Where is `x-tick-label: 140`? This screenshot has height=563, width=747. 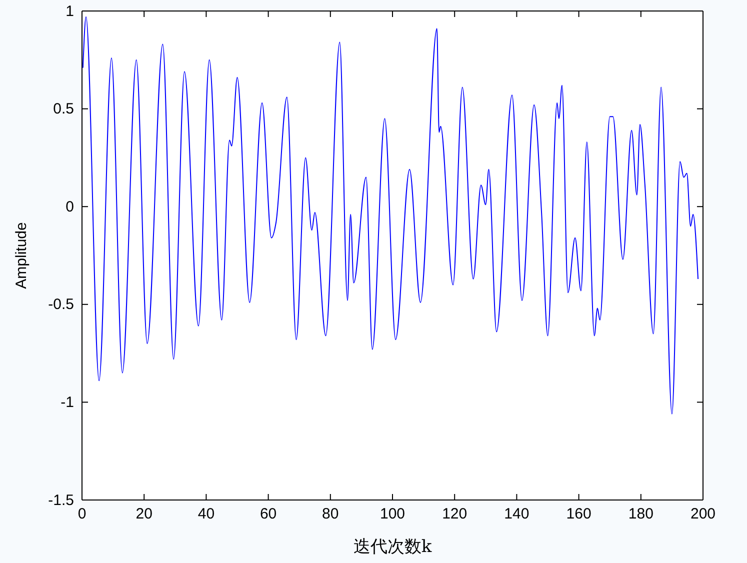 x-tick-label: 140 is located at coordinates (517, 514).